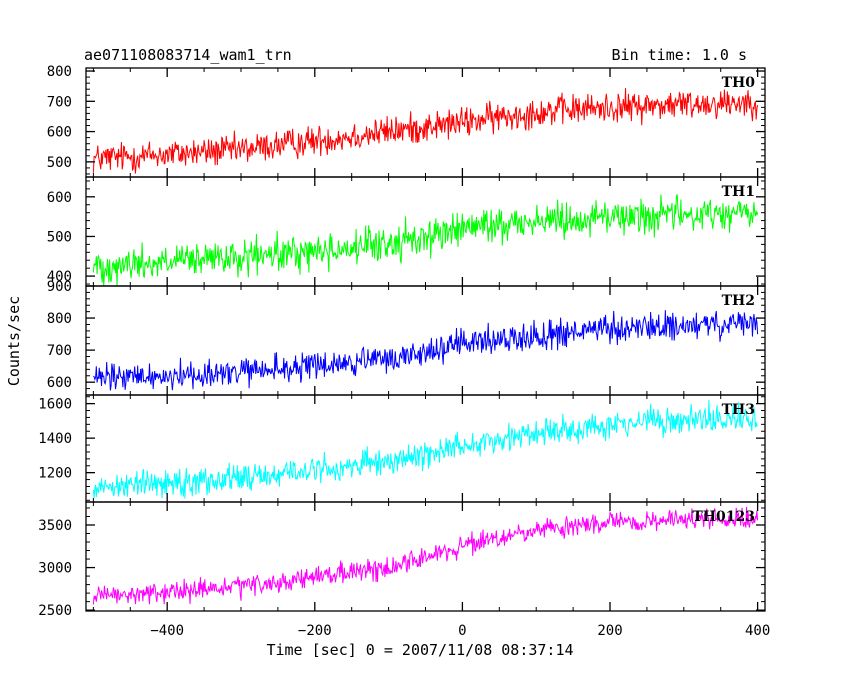  I want to click on chart-title: ae071108083714_wam1_trn, so click(188, 55).